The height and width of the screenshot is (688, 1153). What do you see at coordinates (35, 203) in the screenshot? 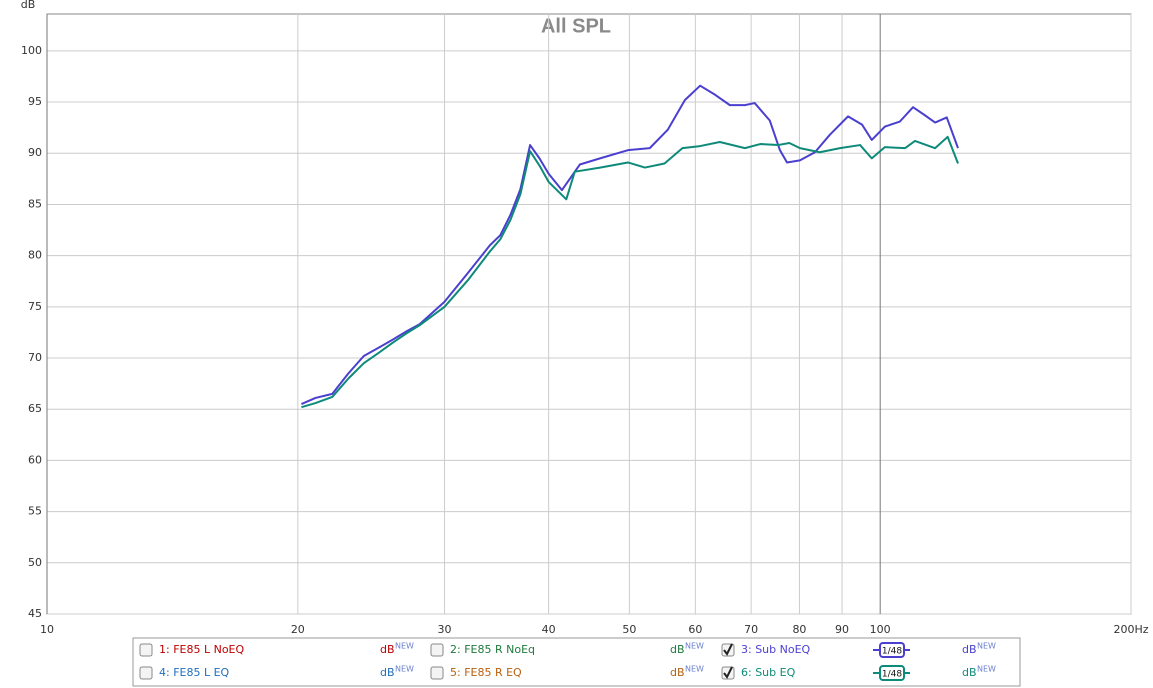
I see `y-tick-label: 85` at bounding box center [35, 203].